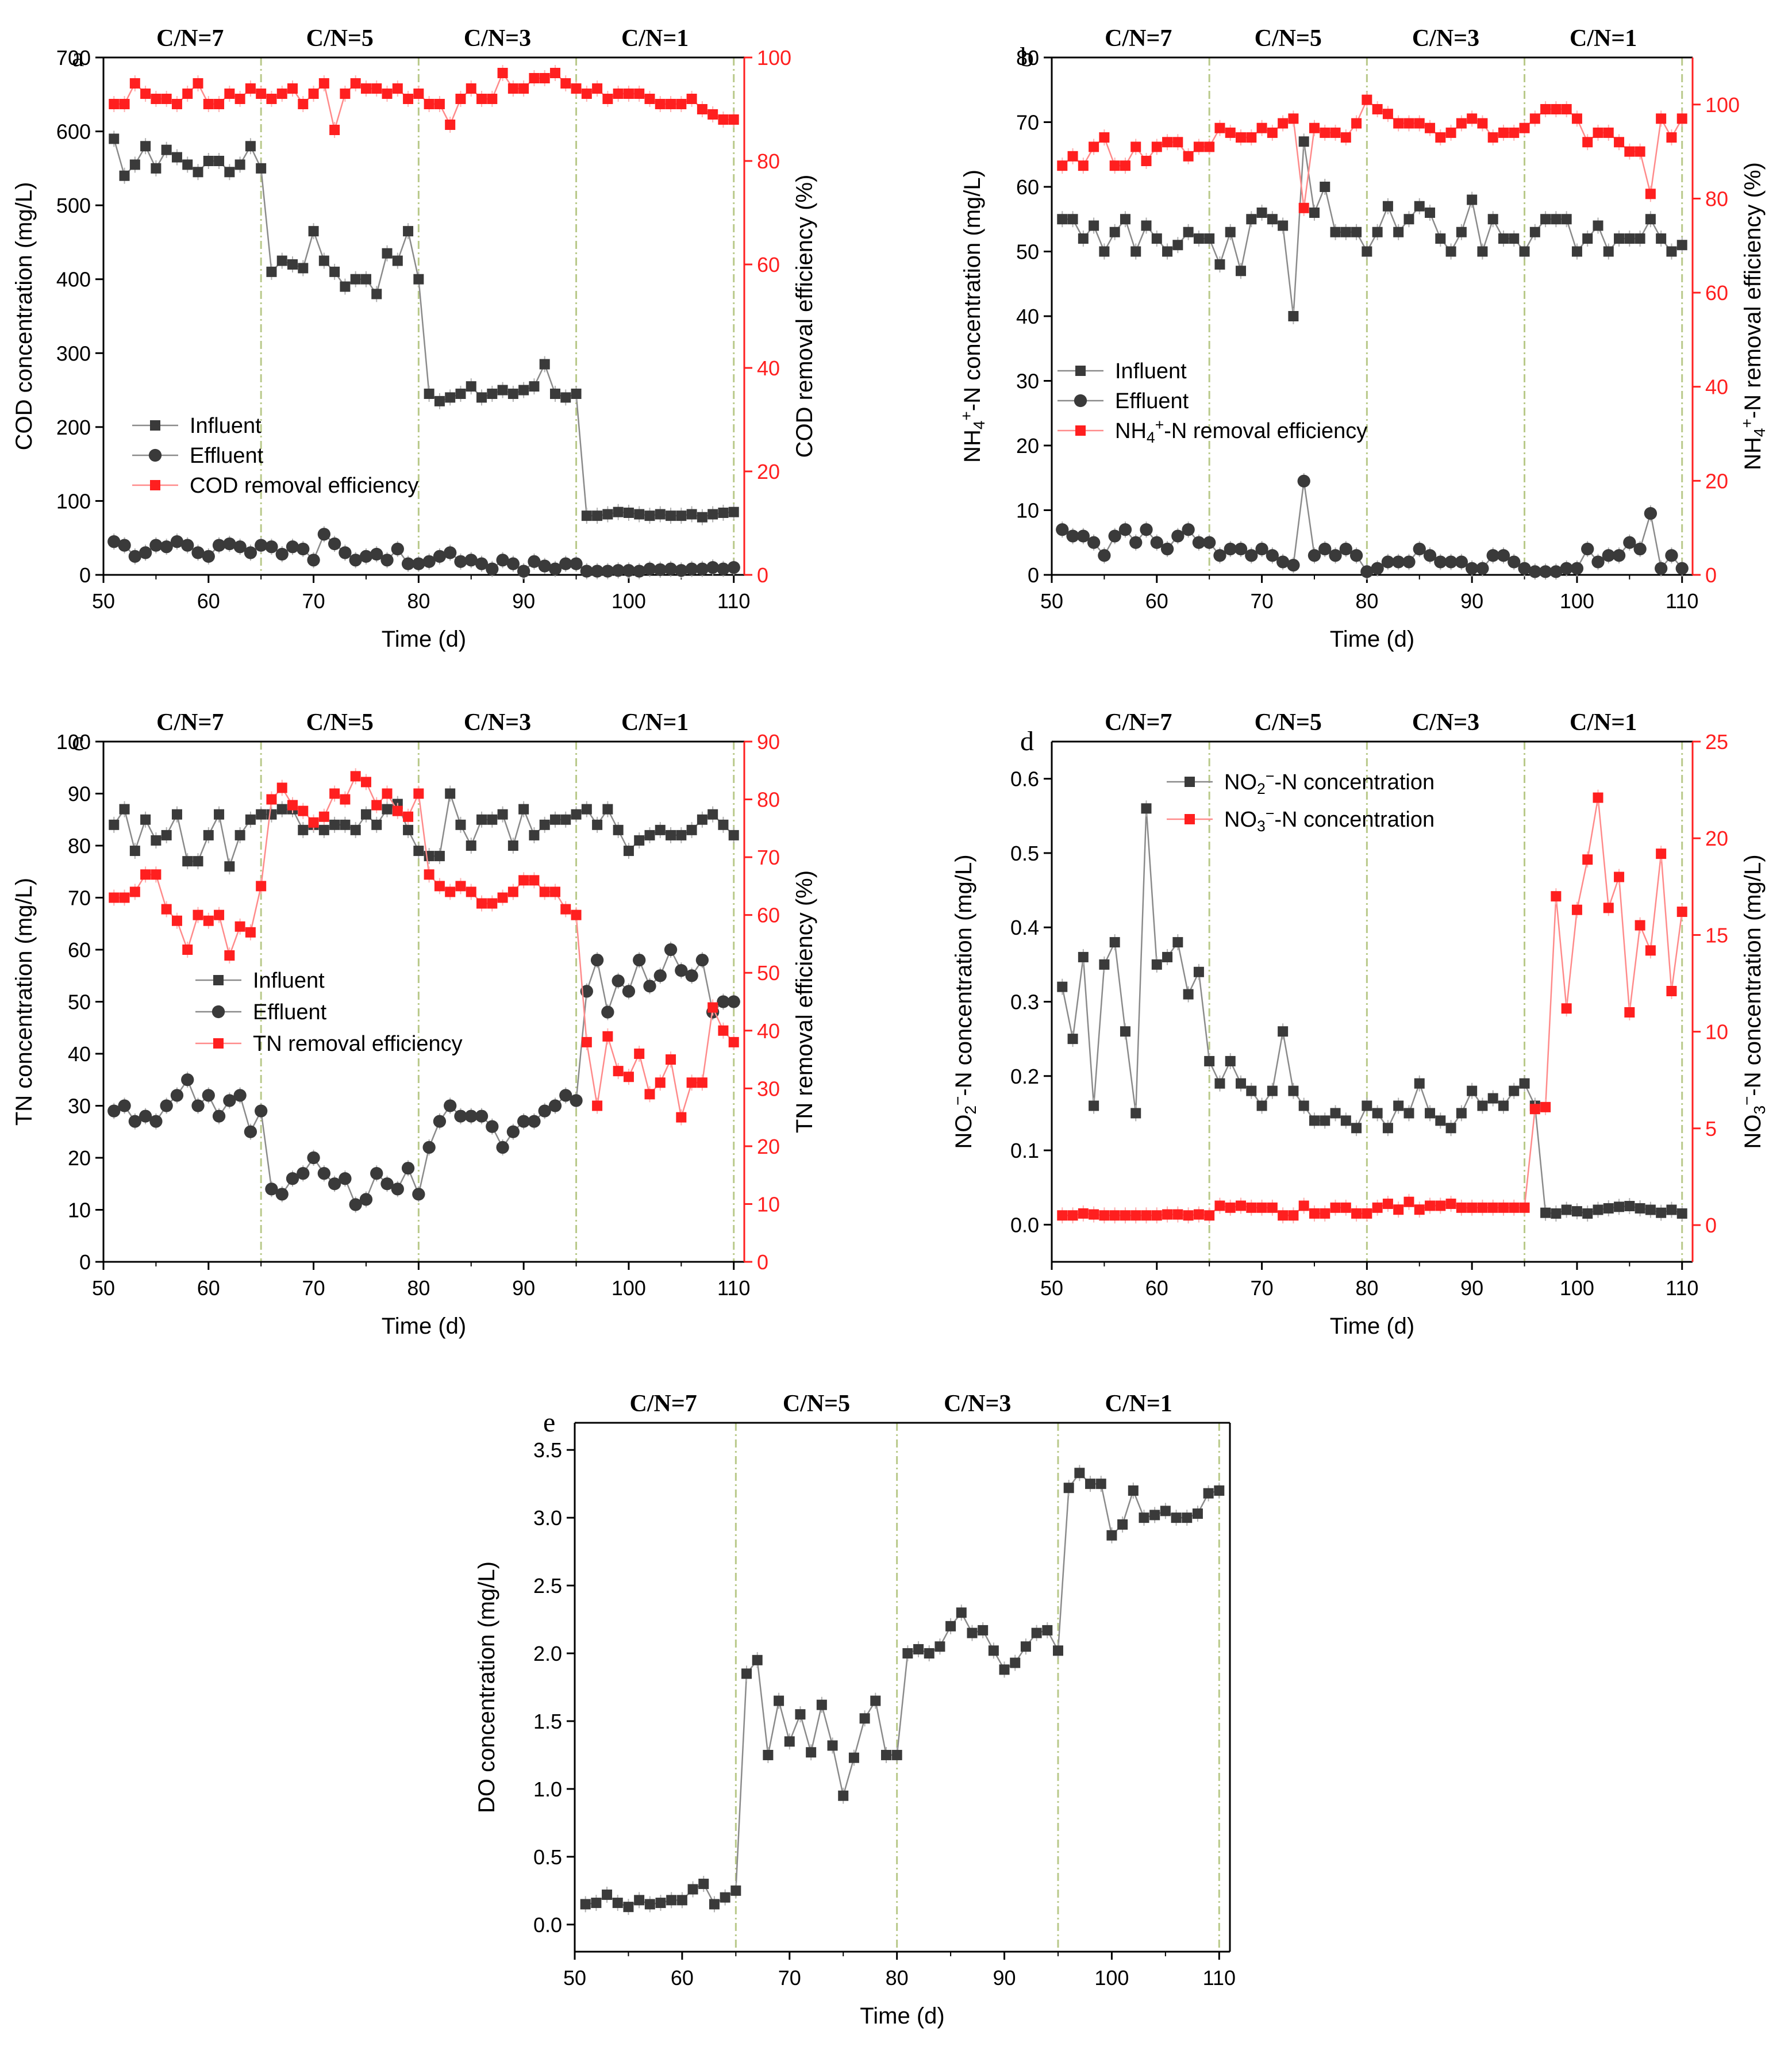 The width and height of the screenshot is (1792, 2054). I want to click on y-right-tick-label: 40, so click(769, 1031).